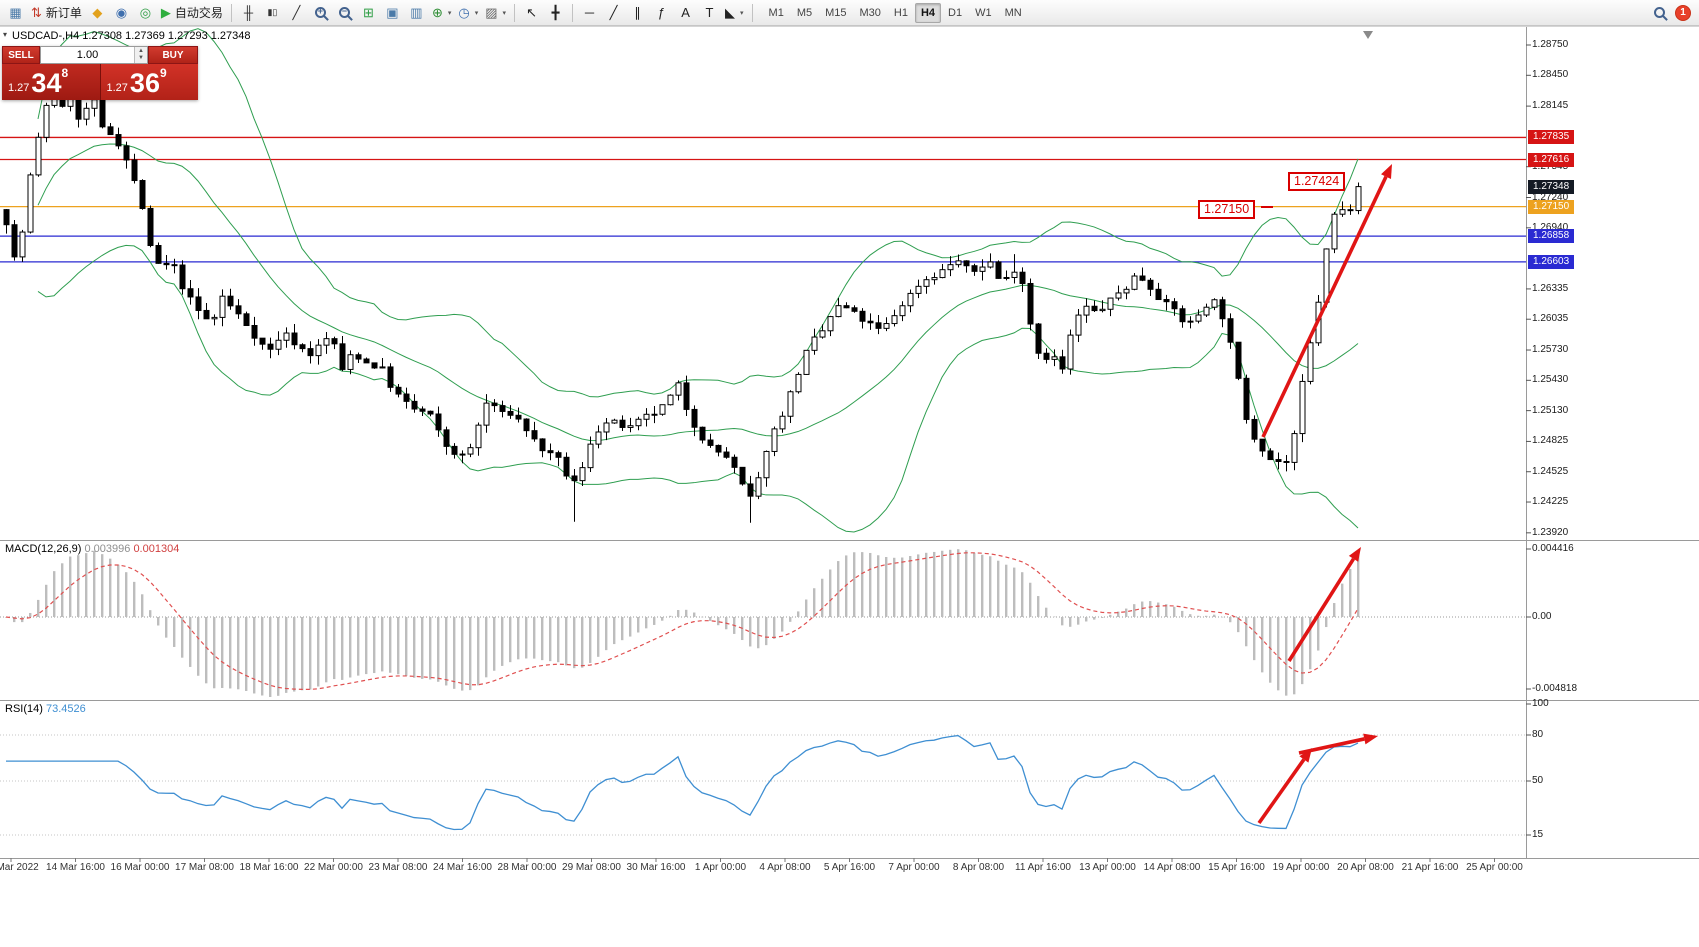 The height and width of the screenshot is (947, 1699). I want to click on price-annotation-1-27424: 1.27424, so click(1317, 181).